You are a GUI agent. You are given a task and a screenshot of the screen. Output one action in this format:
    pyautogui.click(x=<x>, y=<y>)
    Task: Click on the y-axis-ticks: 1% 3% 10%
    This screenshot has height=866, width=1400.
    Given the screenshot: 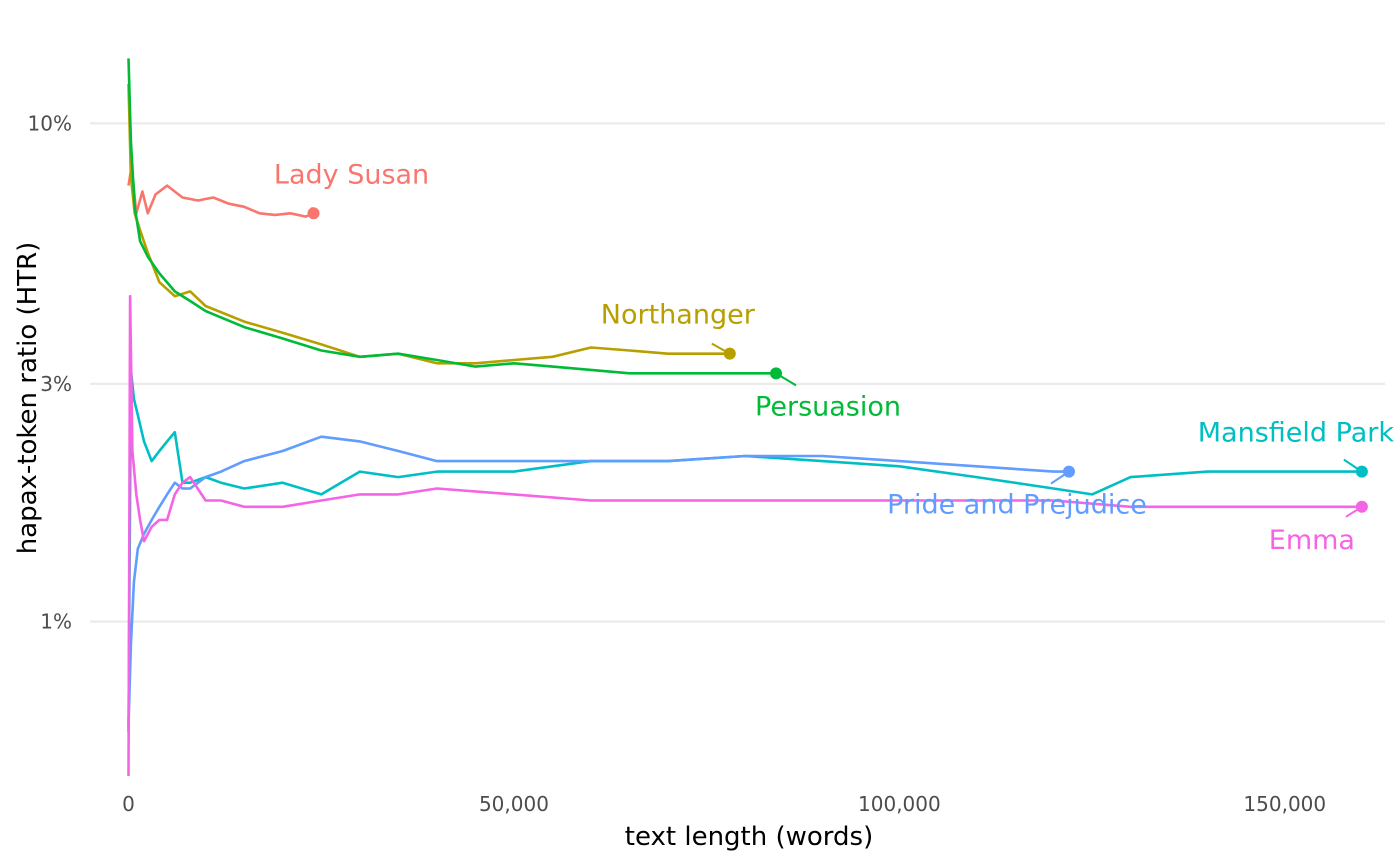 What is the action you would take?
    pyautogui.click(x=50, y=372)
    